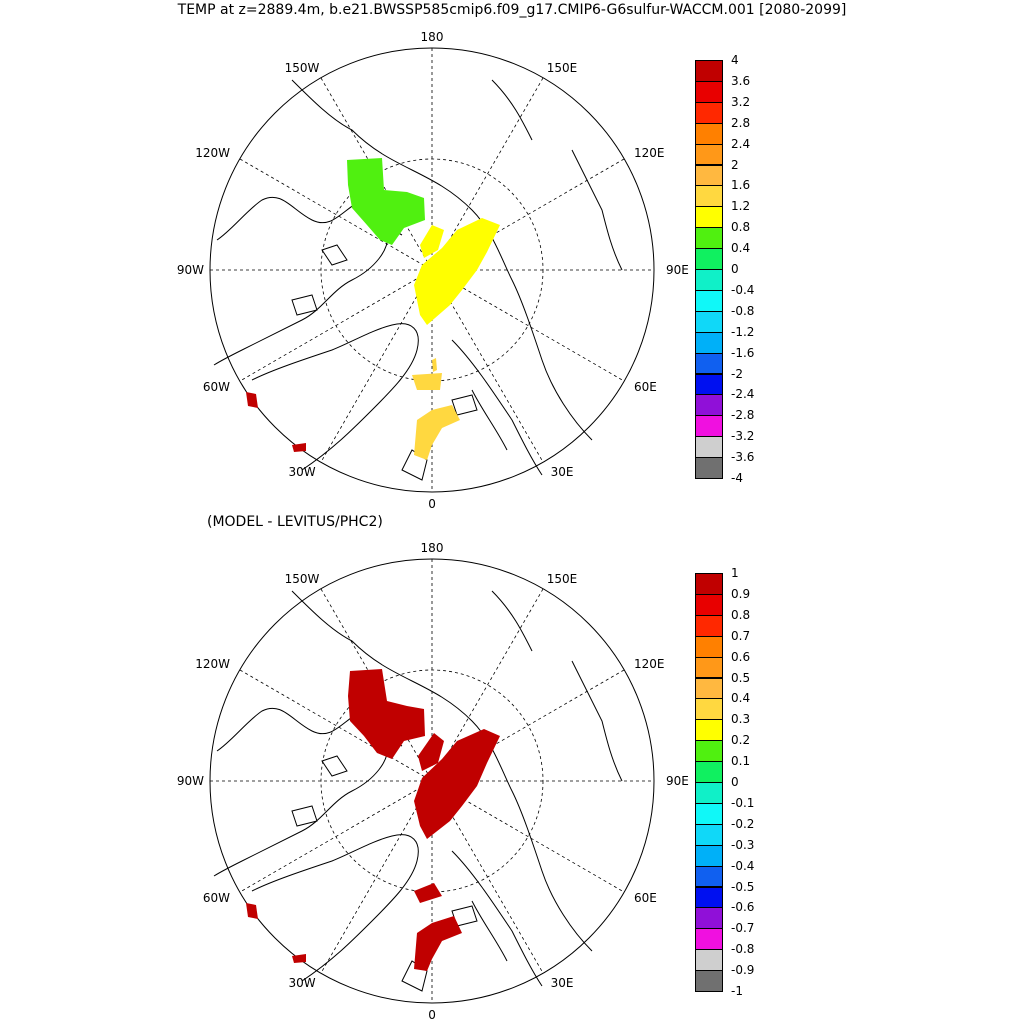 This screenshot has height=1024, width=1024. What do you see at coordinates (212, 153) in the screenshot?
I see `top-lon-label-120w: 120W` at bounding box center [212, 153].